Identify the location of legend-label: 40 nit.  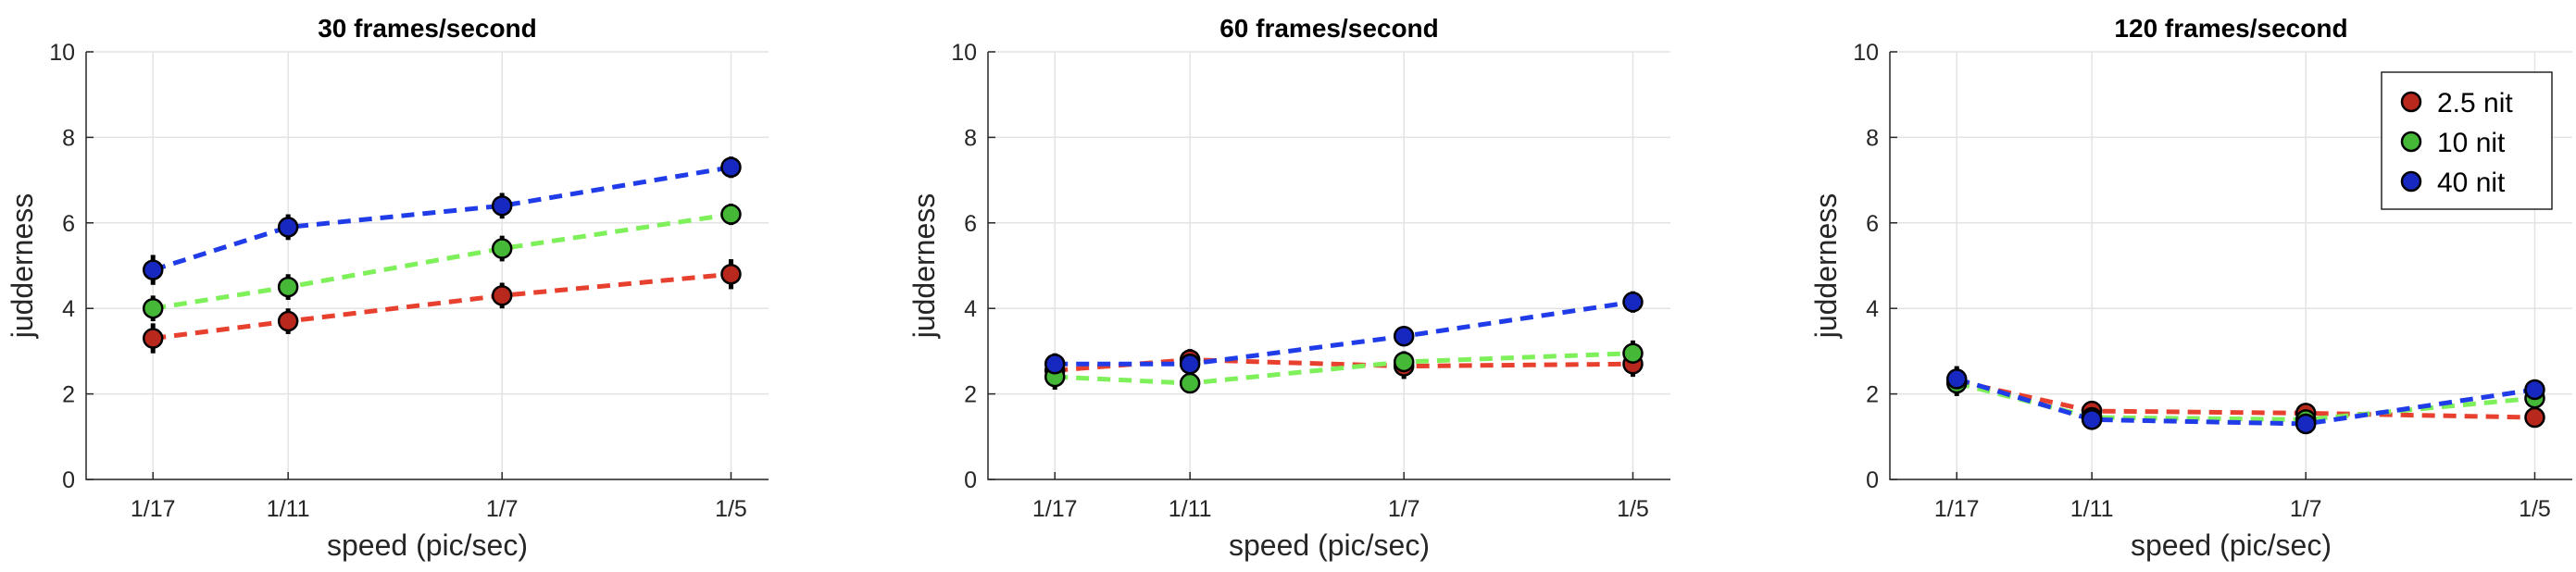
(2471, 183).